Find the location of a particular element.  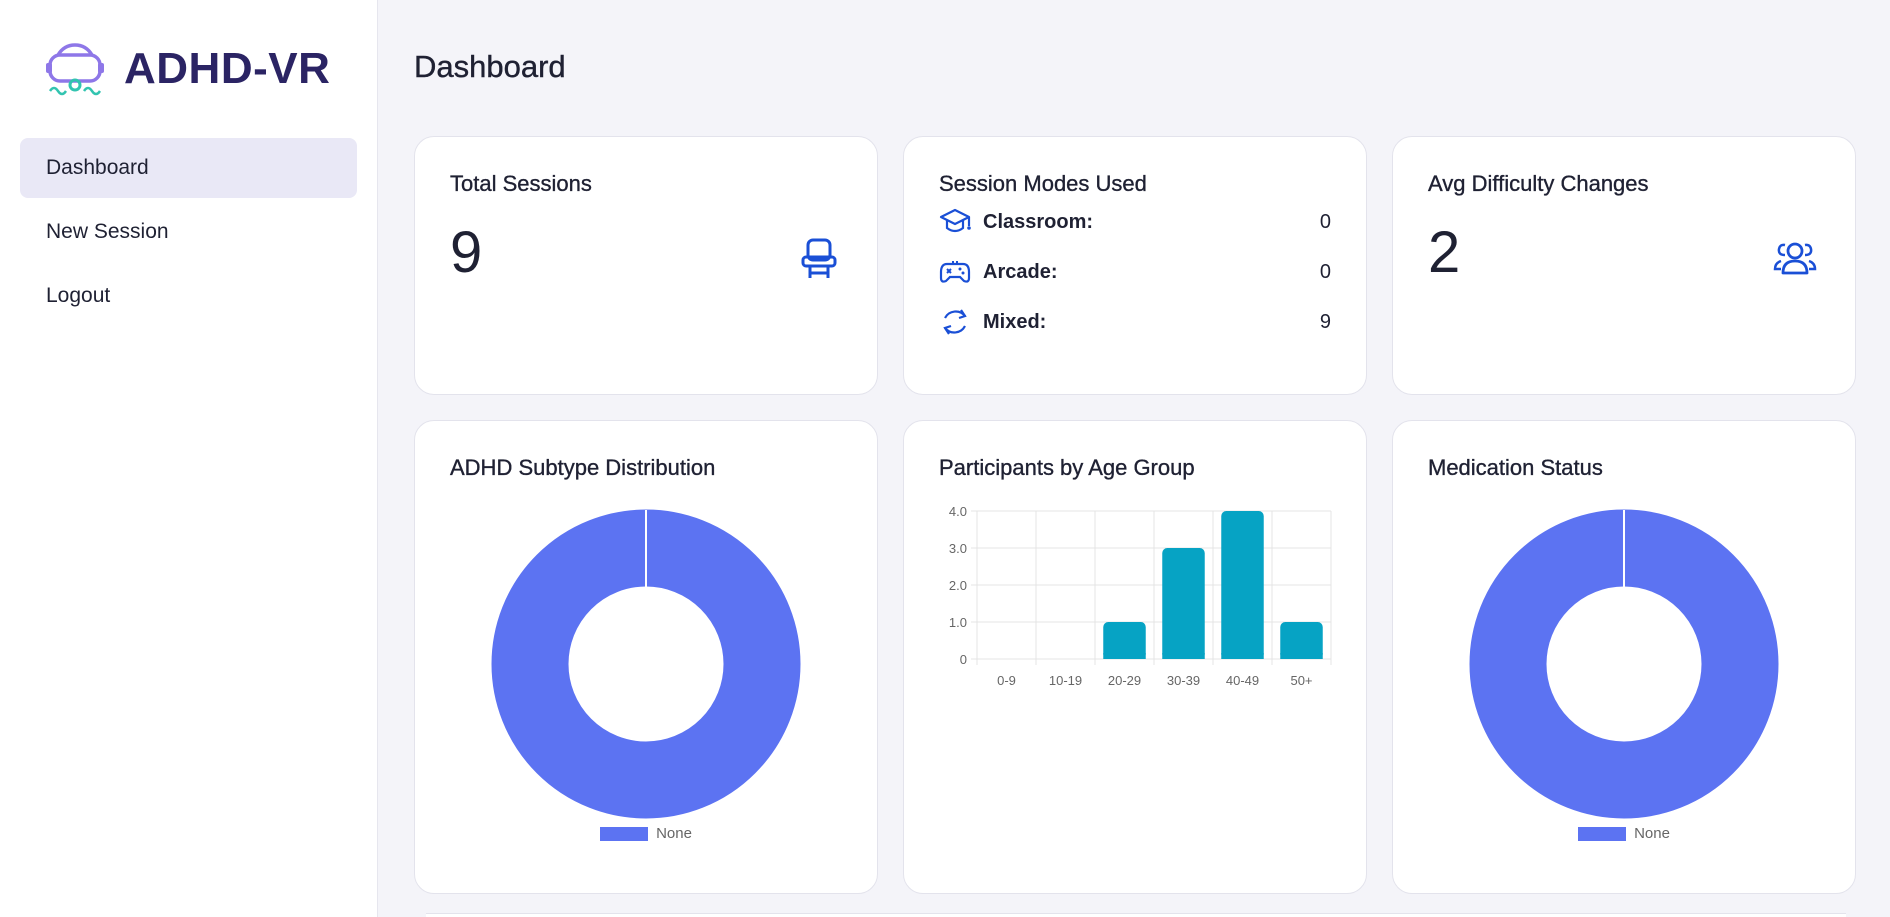

logo: ADHD-VR is located at coordinates (188, 69).